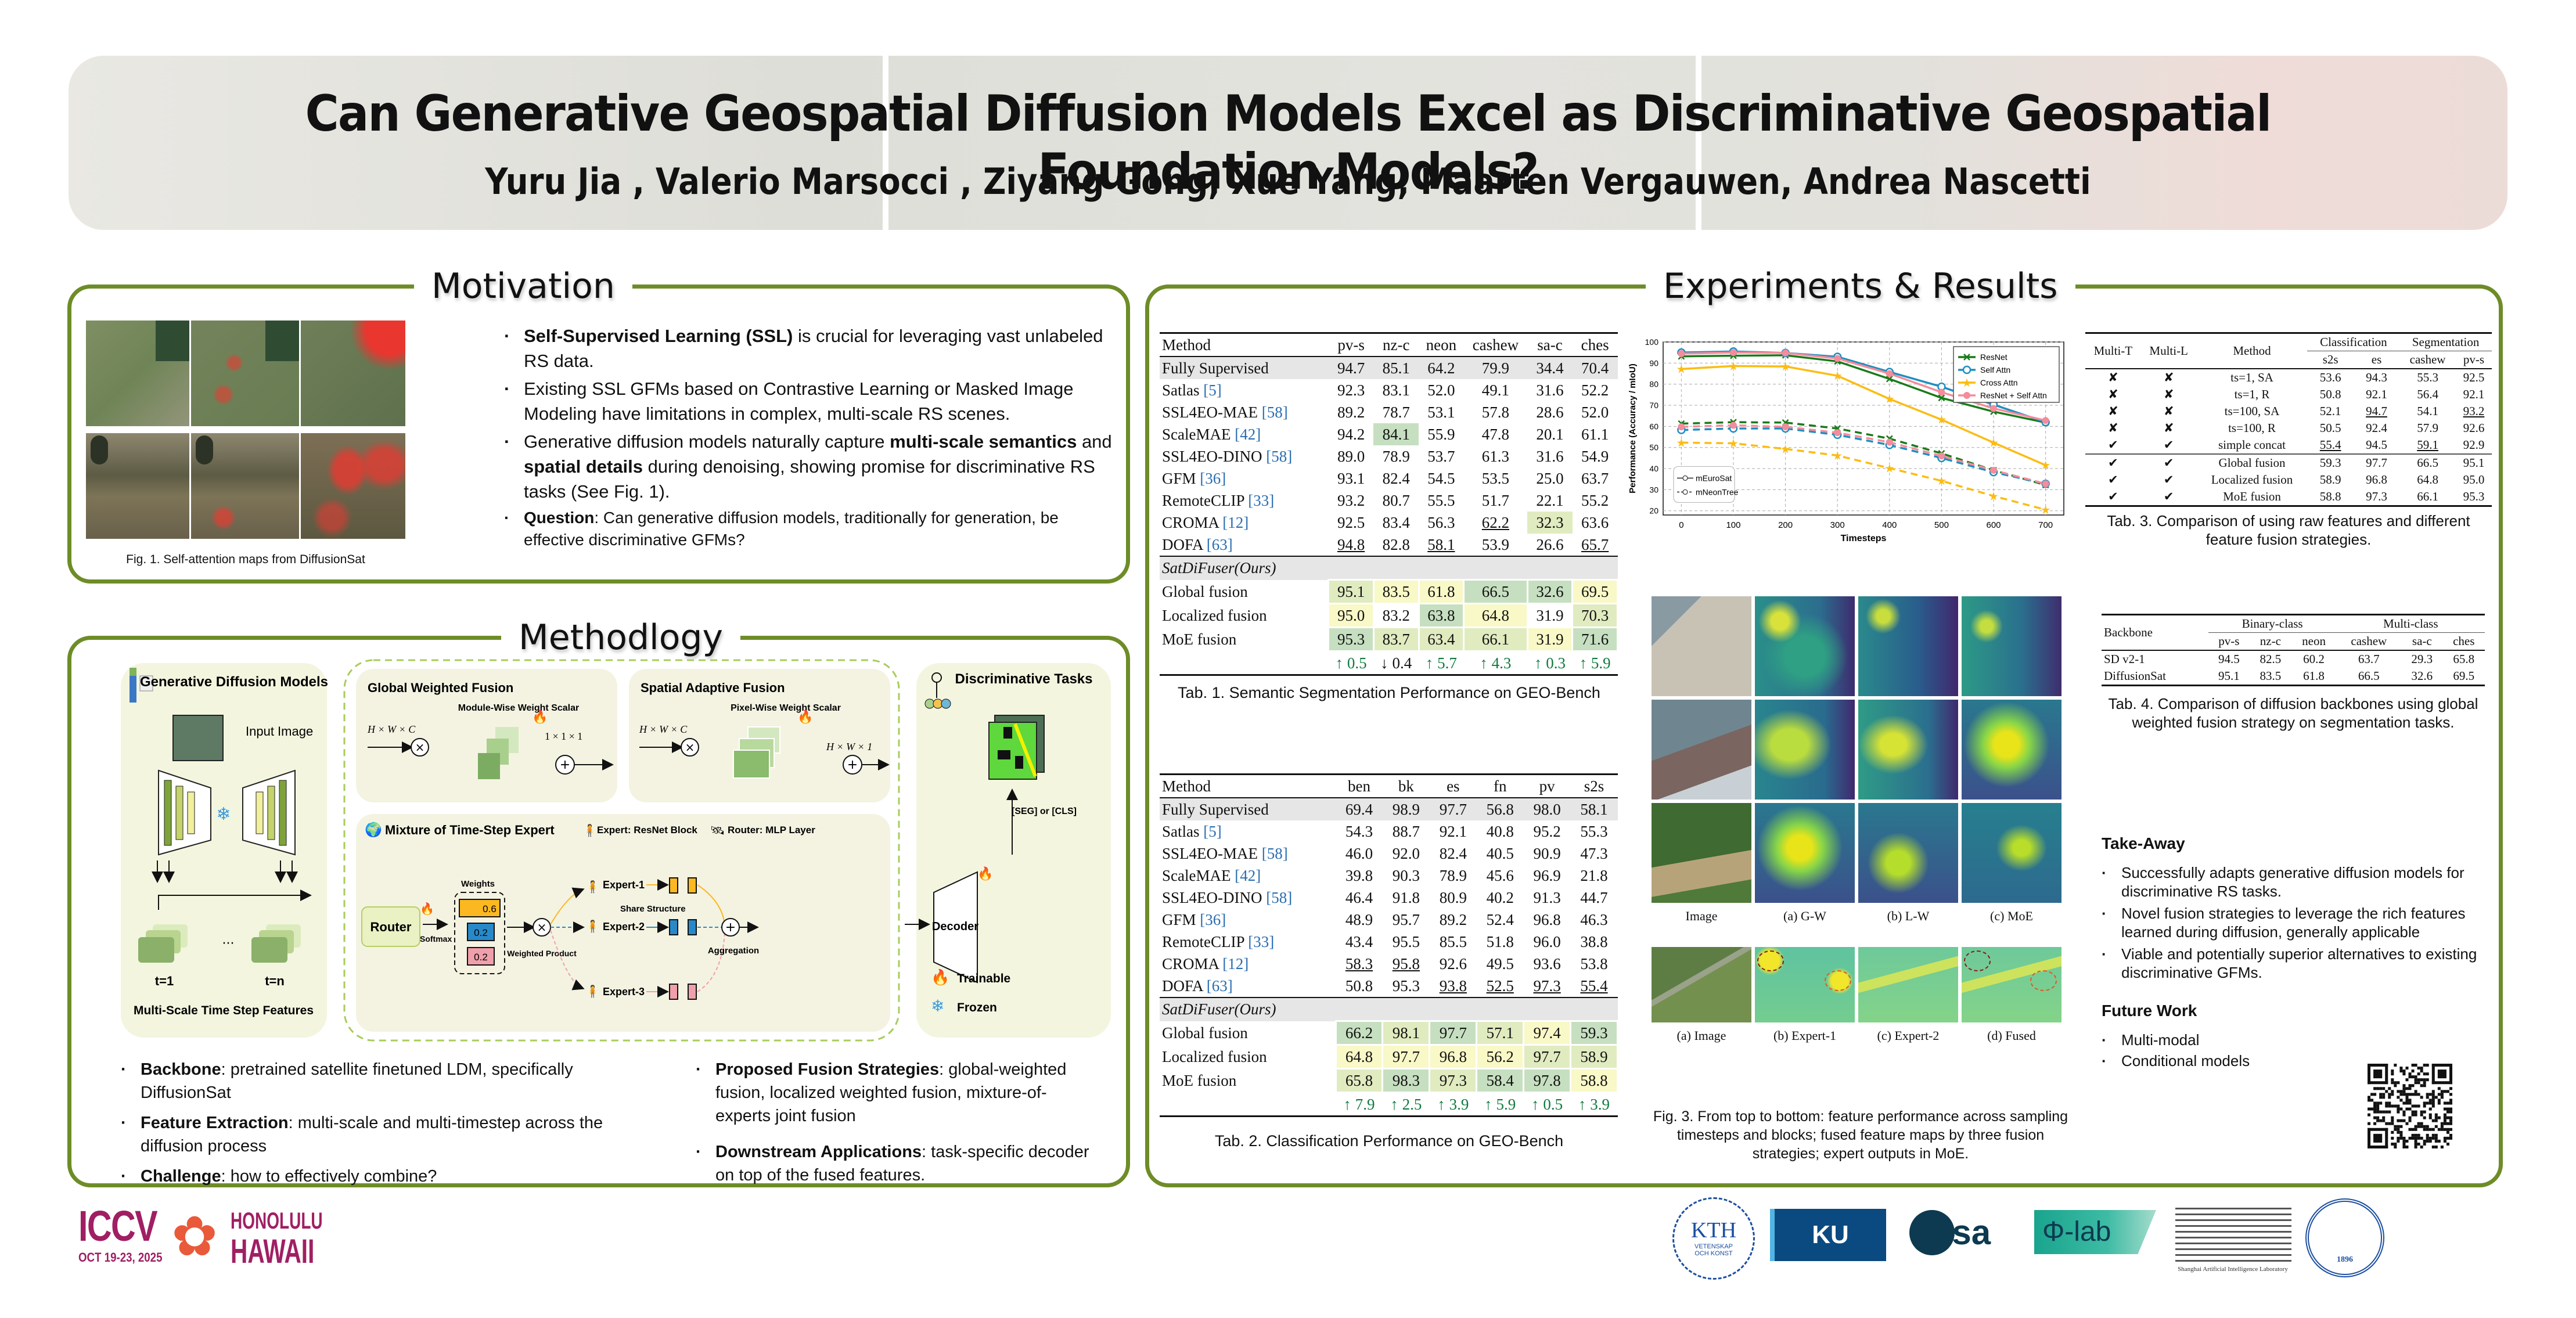 This screenshot has height=1318, width=2576. What do you see at coordinates (2011, 984) in the screenshot?
I see `expert-map` at bounding box center [2011, 984].